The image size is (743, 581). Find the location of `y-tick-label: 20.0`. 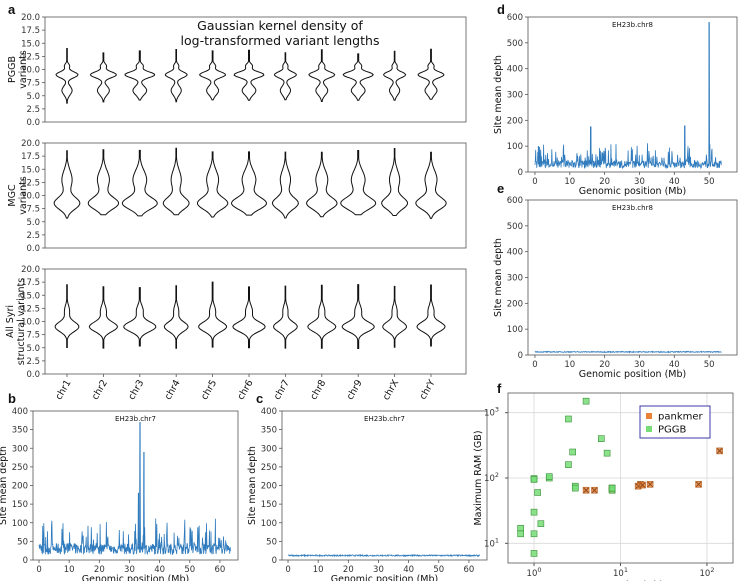

y-tick-label: 20.0 is located at coordinates (30, 144).